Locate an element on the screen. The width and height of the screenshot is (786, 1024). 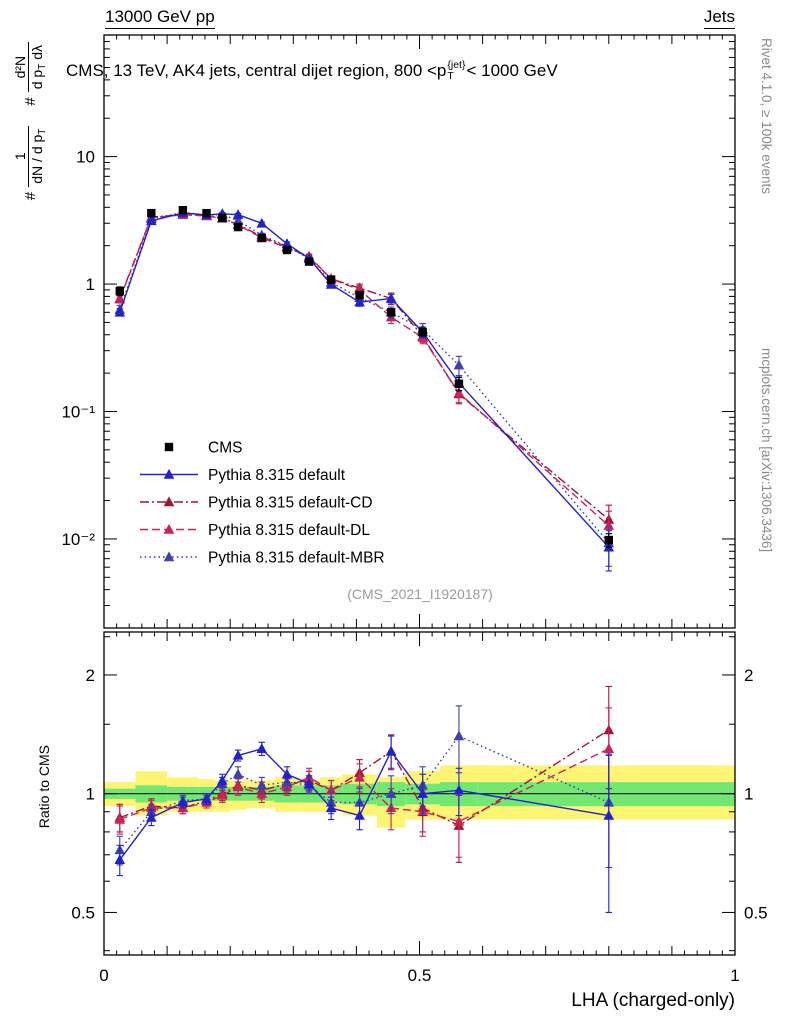
analysis-id-watermark: (CMS_2021_I1920187) is located at coordinates (420, 594).